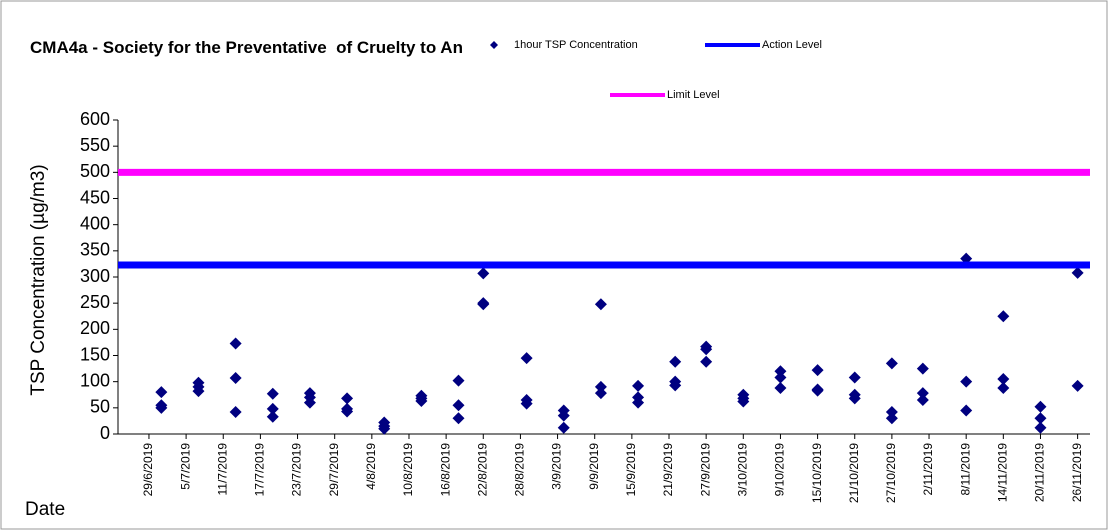  What do you see at coordinates (260, 470) in the screenshot?
I see `x-tick-label: 17/7/2019` at bounding box center [260, 470].